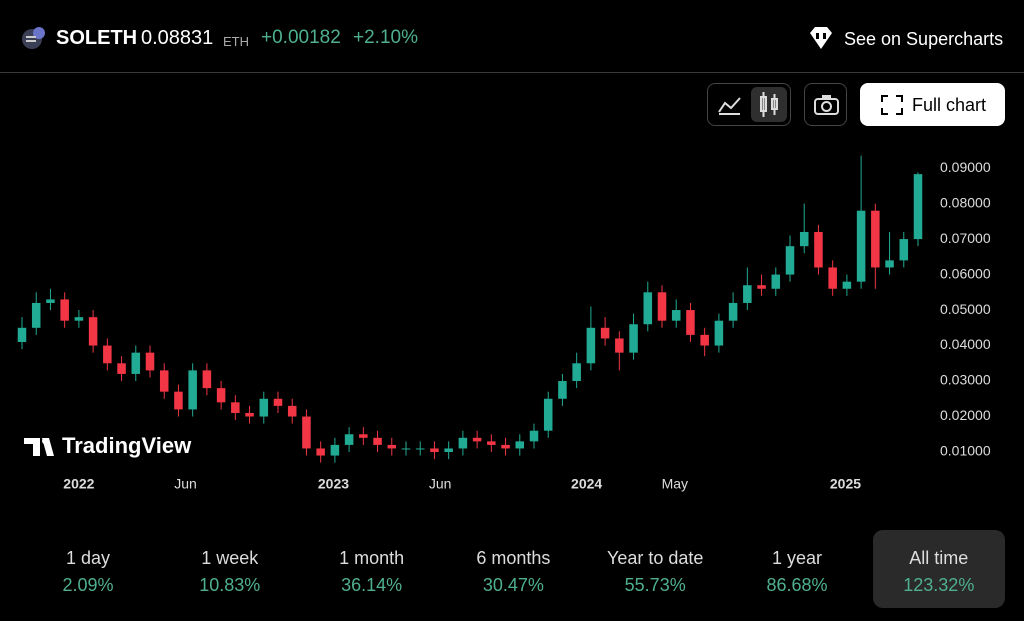 The image size is (1024, 621). I want to click on watermark: TradingView, so click(108, 445).